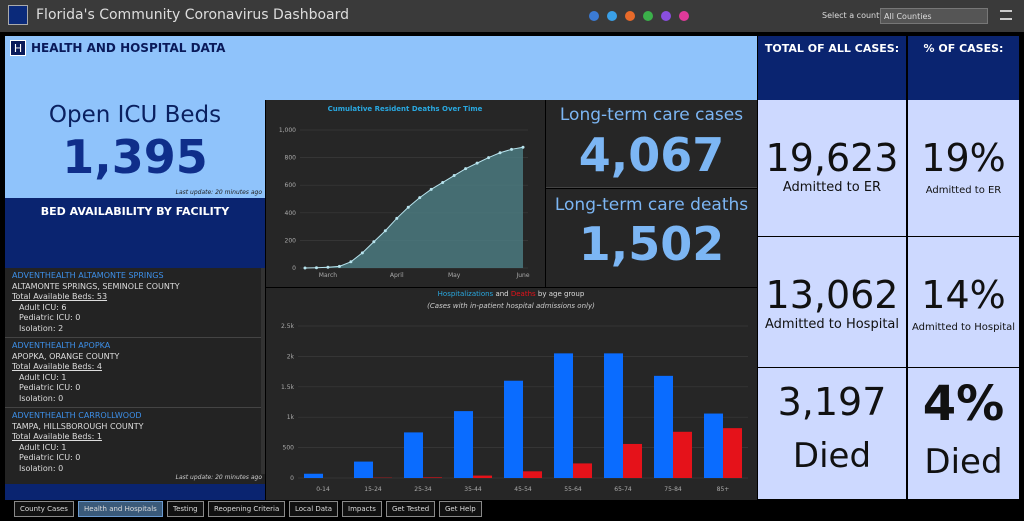  Describe the element at coordinates (411, 509) in the screenshot. I see `tab: Get Tested` at that location.